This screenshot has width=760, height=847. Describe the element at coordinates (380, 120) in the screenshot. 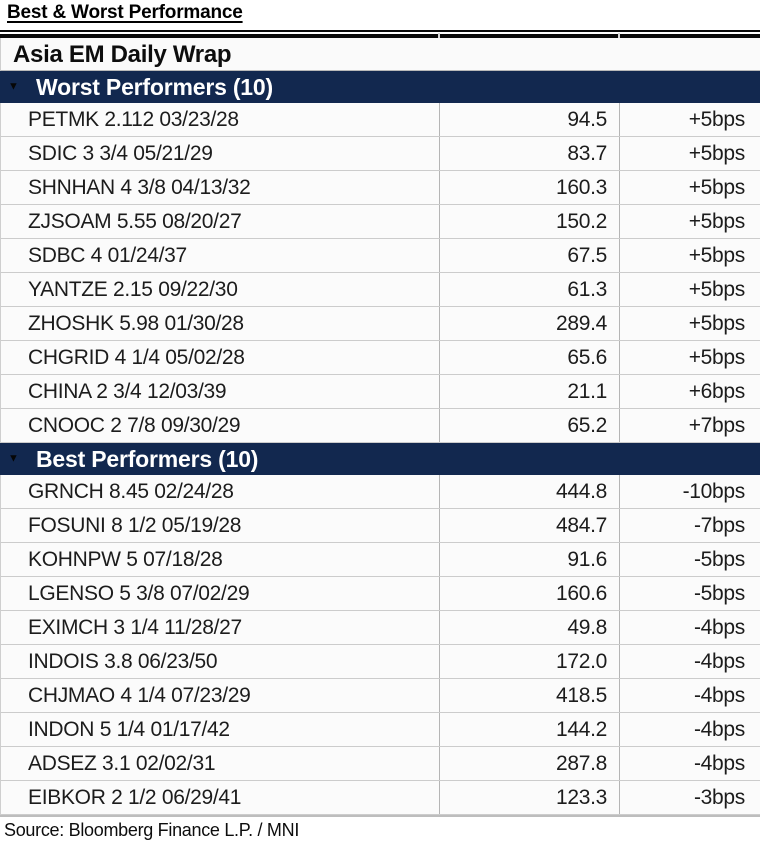

I see `table-row: PETMK 2.112 03/23/28 94.5 +5bps` at that location.